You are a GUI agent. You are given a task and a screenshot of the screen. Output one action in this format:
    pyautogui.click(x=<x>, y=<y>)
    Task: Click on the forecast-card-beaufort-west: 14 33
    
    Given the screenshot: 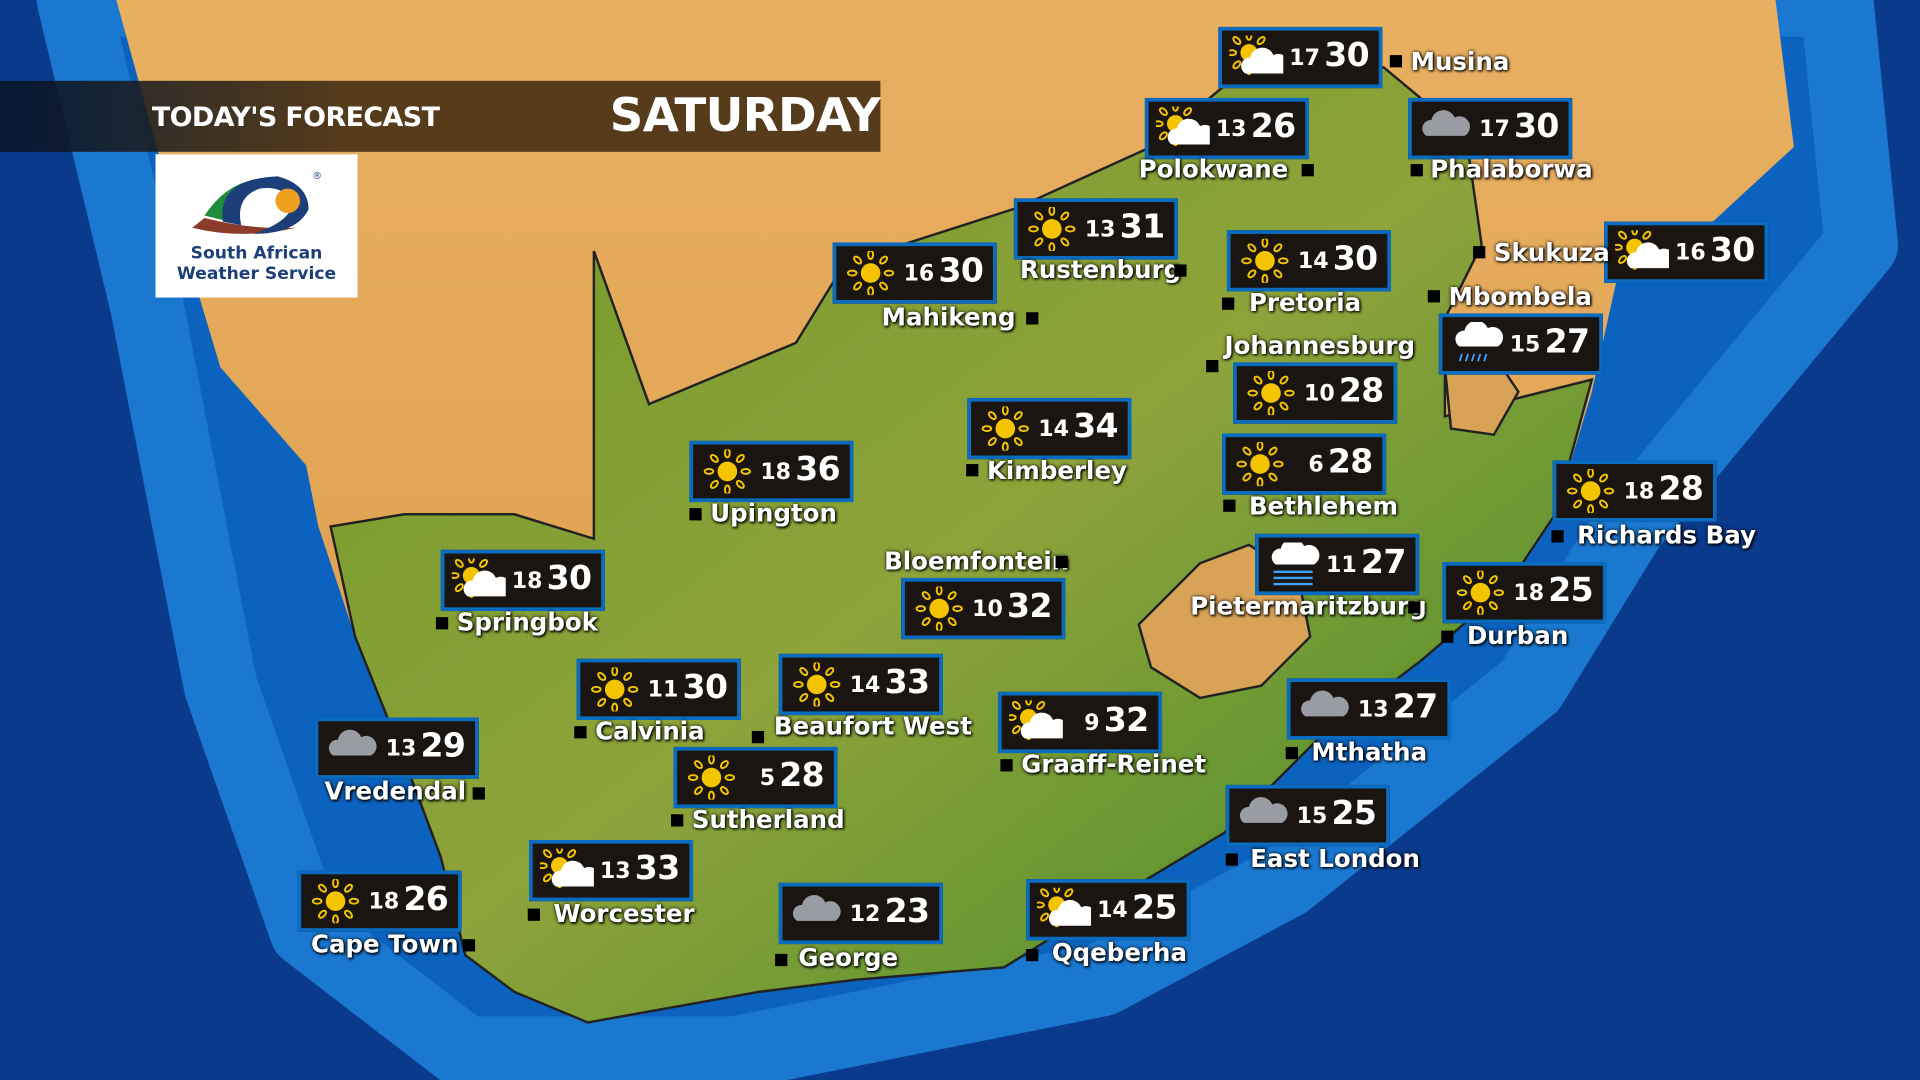 What is the action you would take?
    pyautogui.click(x=860, y=684)
    